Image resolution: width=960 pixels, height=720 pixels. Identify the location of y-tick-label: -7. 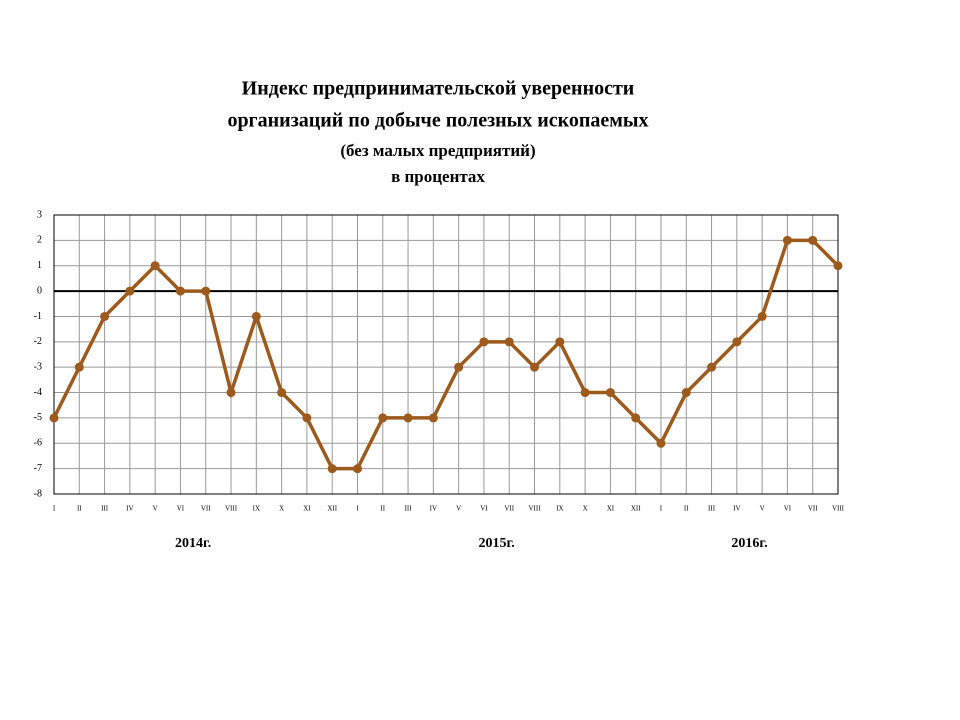
(38, 468).